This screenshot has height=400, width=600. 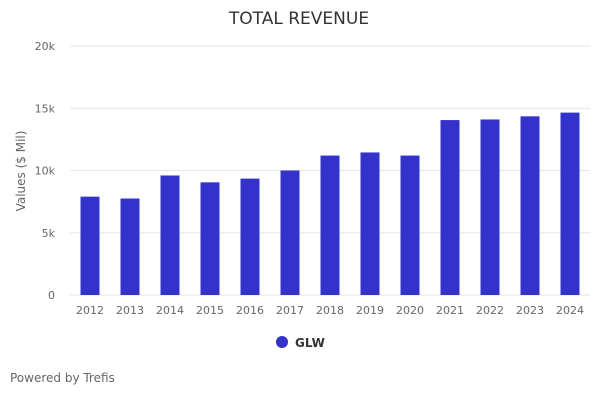 I want to click on bar-2021, so click(x=450, y=207).